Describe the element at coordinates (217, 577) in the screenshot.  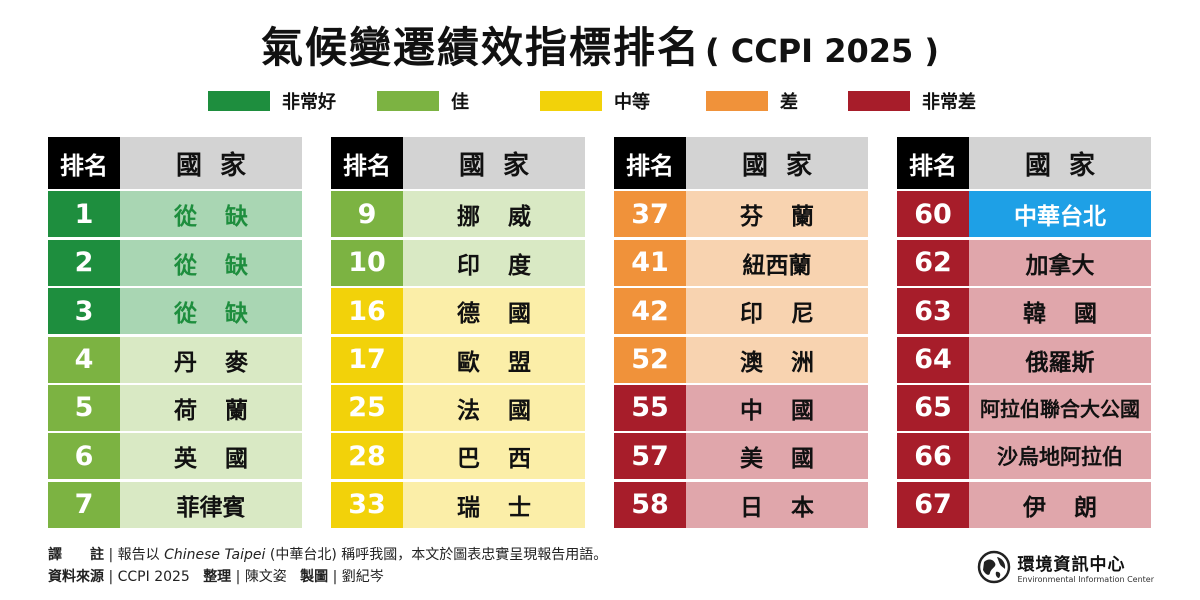
I see `editor-label: 整理` at that location.